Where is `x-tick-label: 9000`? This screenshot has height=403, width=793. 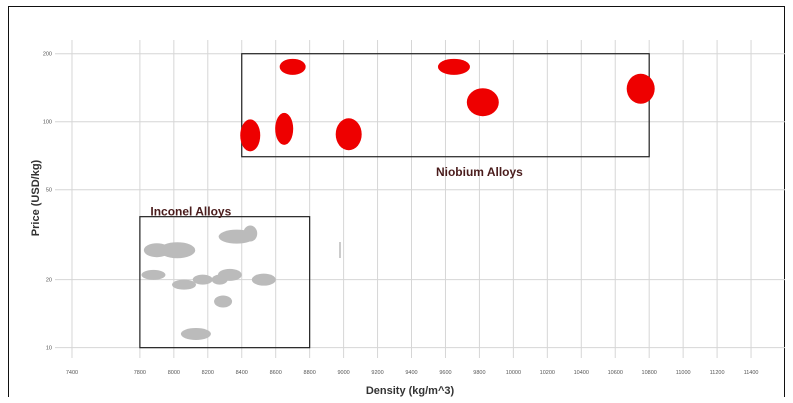
x-tick-label: 9000 is located at coordinates (343, 373).